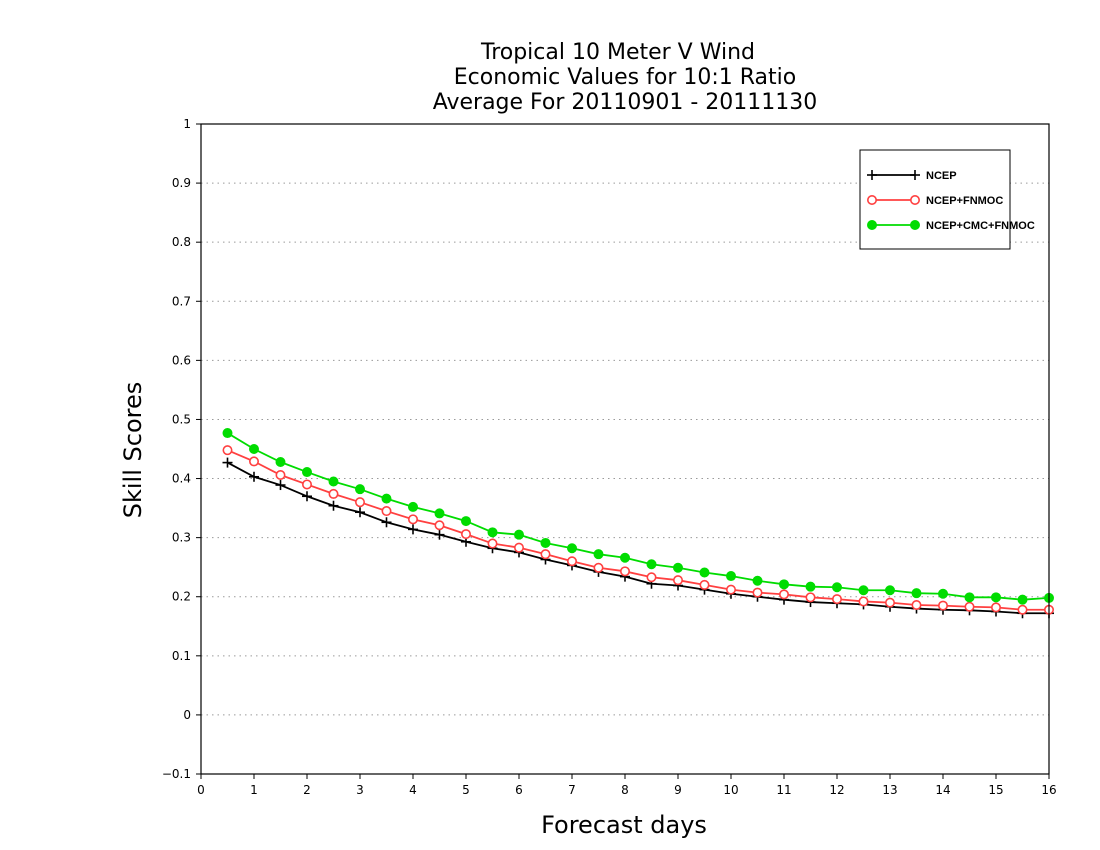  Describe the element at coordinates (201, 790) in the screenshot. I see `x-tick-label: 0` at that location.